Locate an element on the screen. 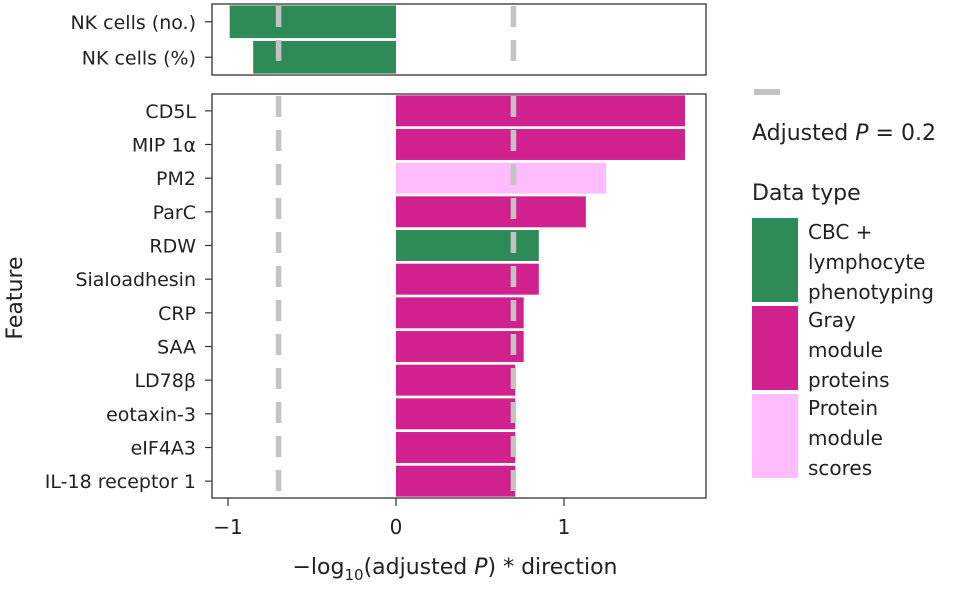  y-tick-label: eotaxin-3 is located at coordinates (151, 415).